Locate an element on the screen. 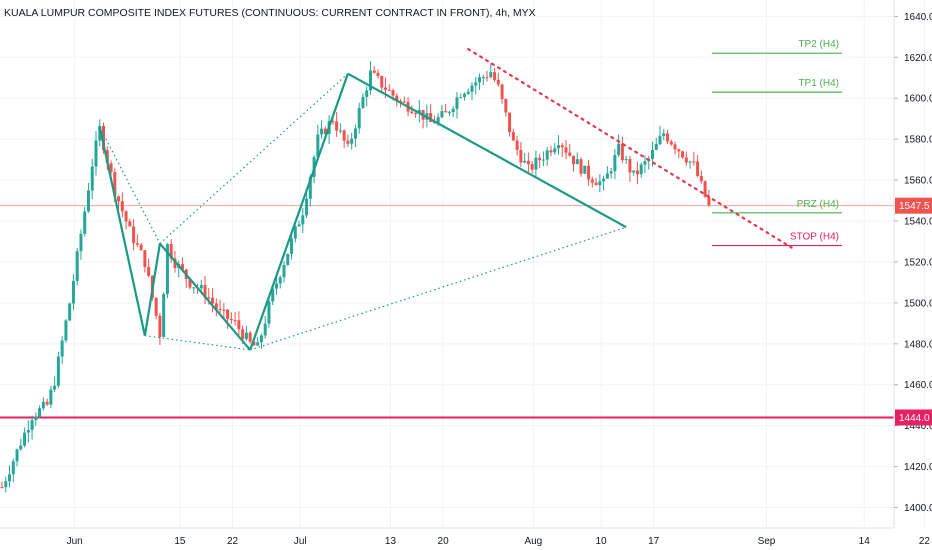  price-badge-box is located at coordinates (913, 205).